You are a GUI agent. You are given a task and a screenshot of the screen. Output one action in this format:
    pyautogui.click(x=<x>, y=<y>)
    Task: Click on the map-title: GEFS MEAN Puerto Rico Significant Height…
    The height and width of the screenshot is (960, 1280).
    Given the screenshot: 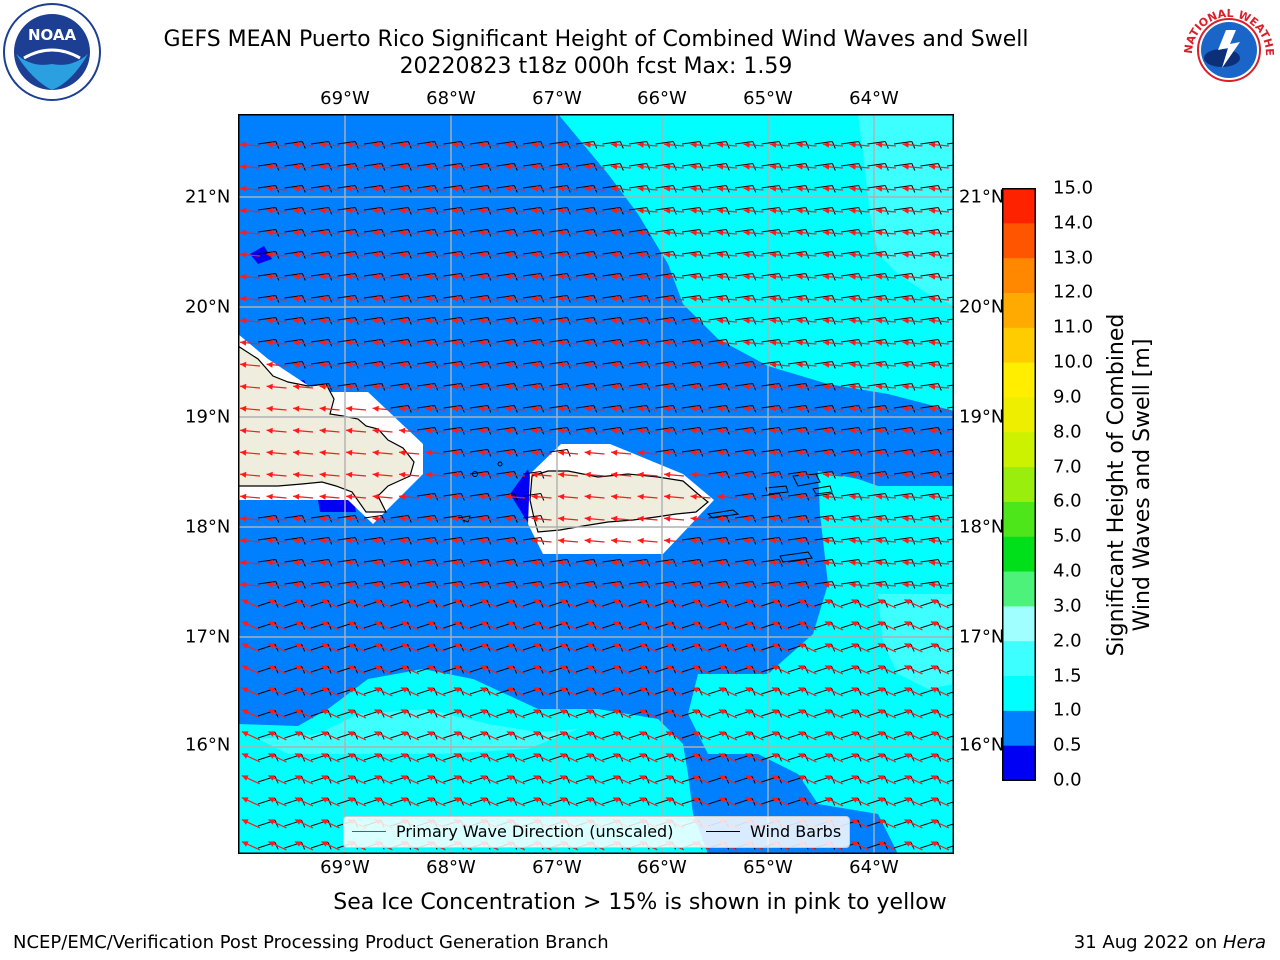 What is the action you would take?
    pyautogui.click(x=596, y=39)
    